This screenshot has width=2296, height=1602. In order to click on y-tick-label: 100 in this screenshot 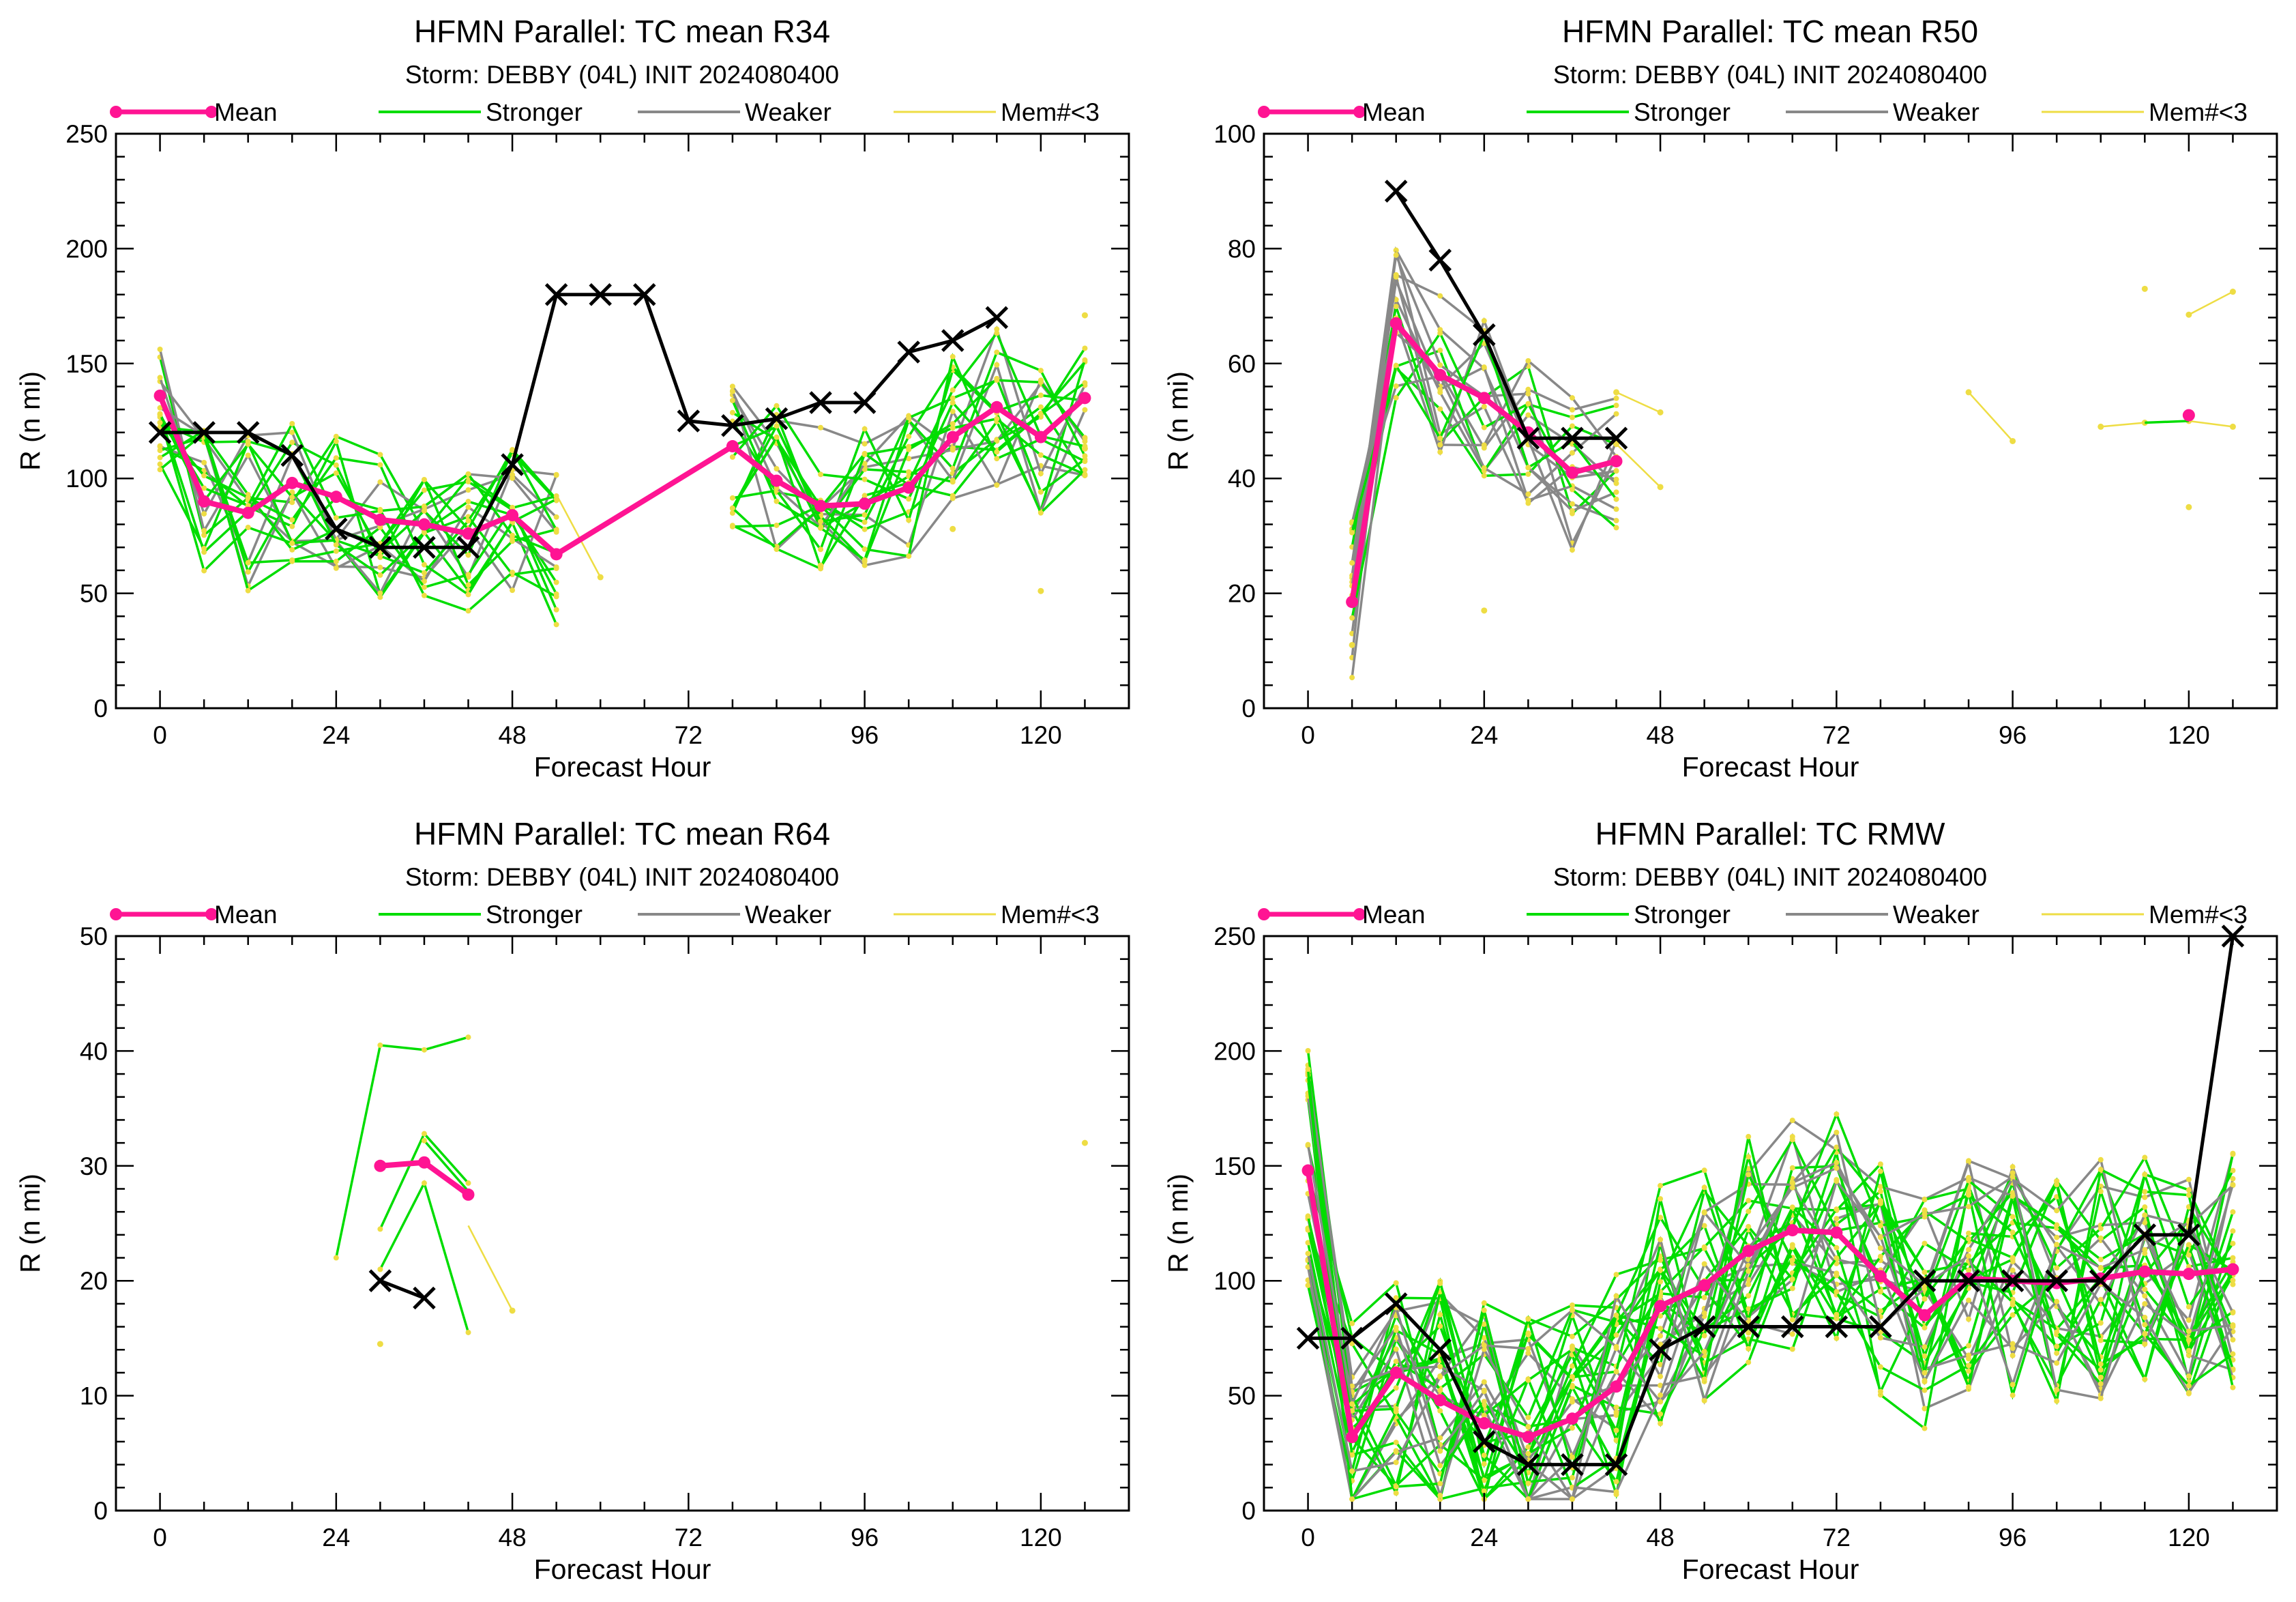, I will do `click(1234, 134)`.